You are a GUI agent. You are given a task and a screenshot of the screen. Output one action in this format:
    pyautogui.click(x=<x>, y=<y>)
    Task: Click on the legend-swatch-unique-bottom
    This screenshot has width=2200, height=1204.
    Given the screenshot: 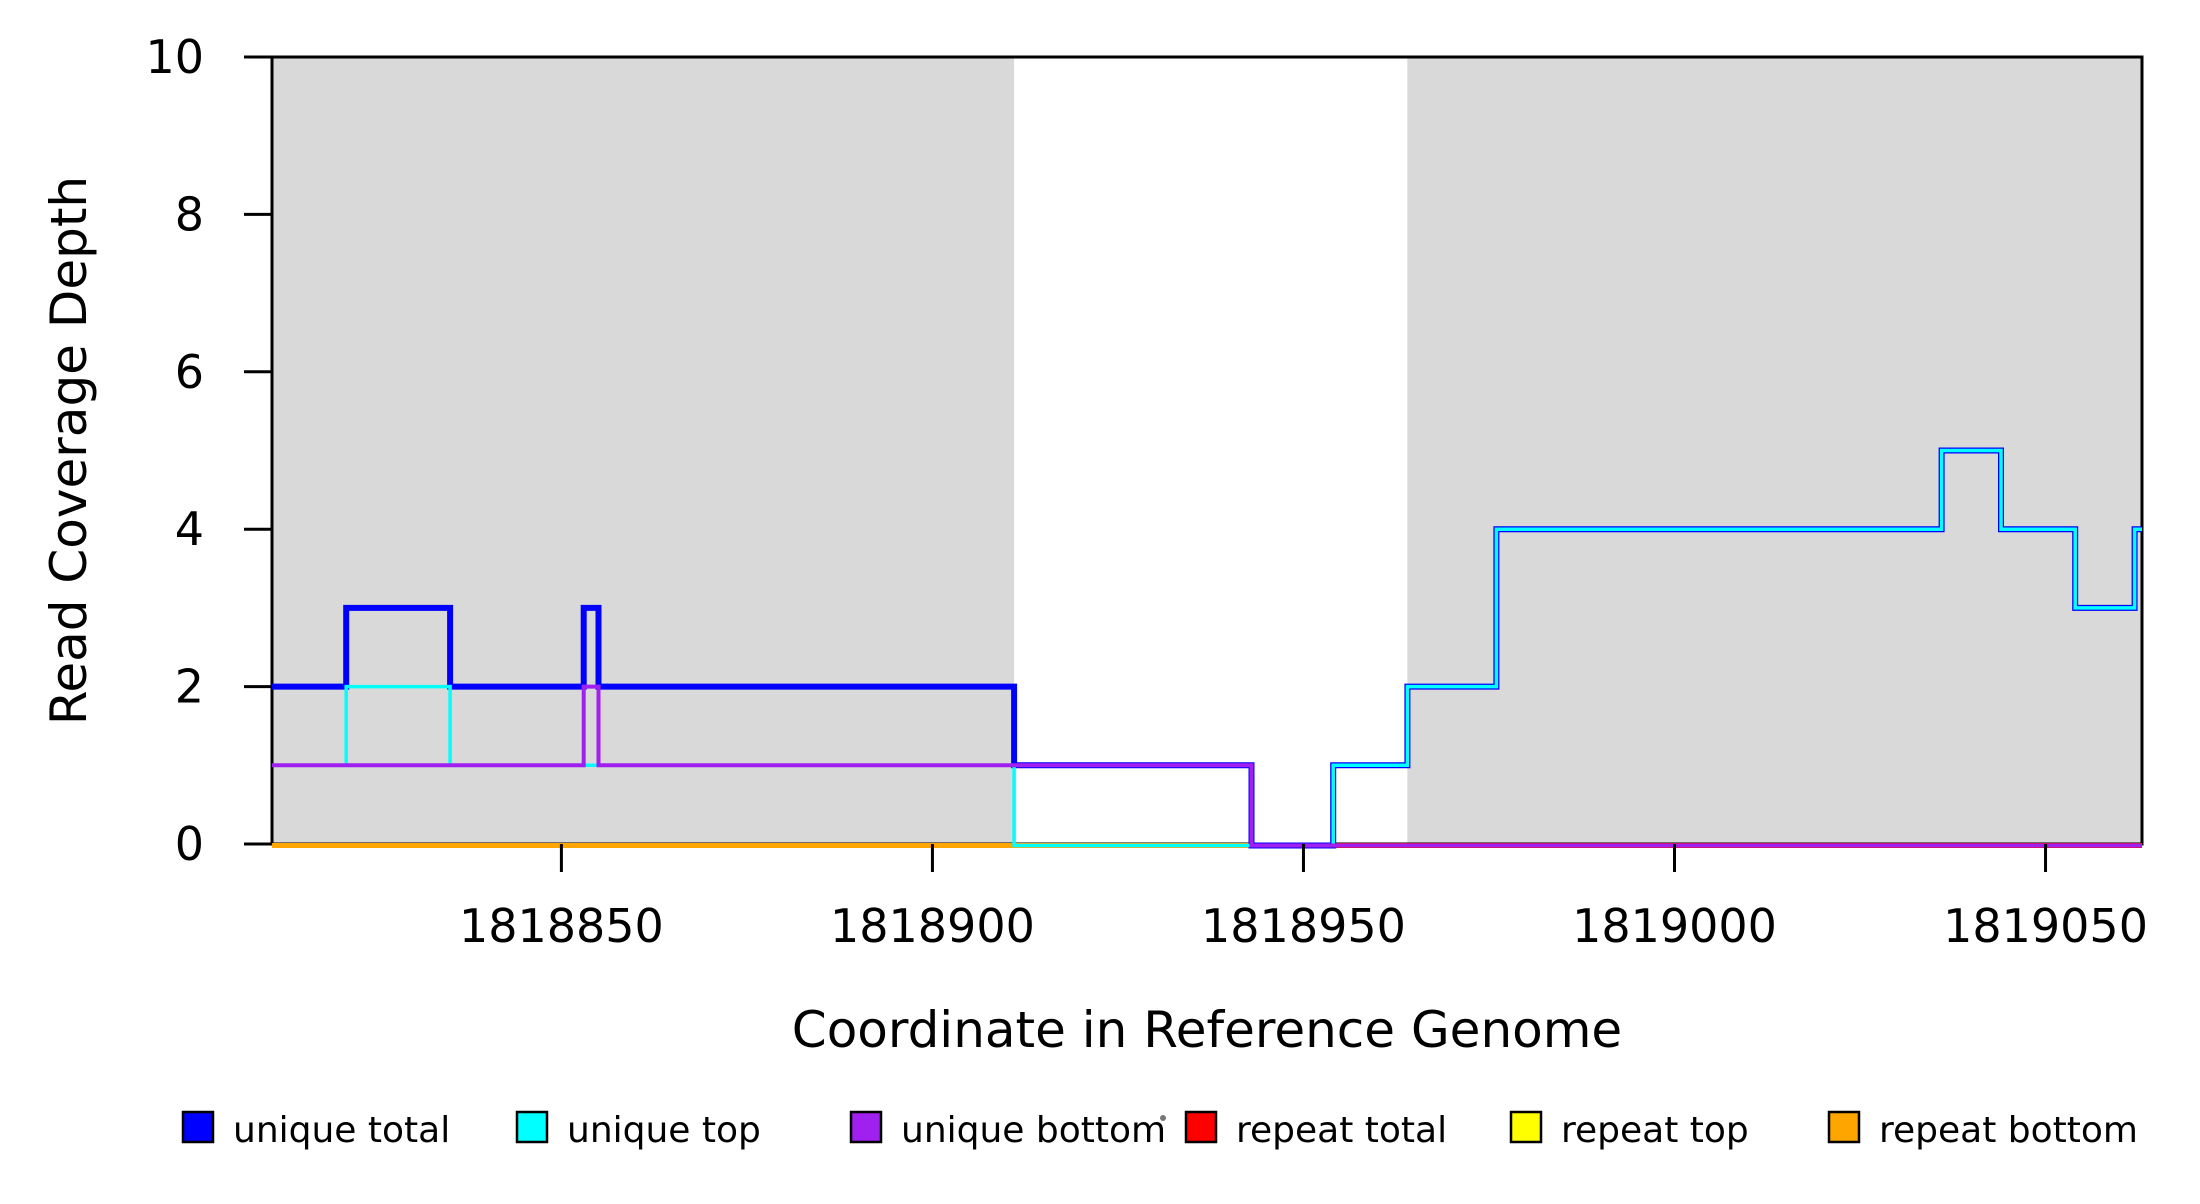 What is the action you would take?
    pyautogui.click(x=866, y=1127)
    